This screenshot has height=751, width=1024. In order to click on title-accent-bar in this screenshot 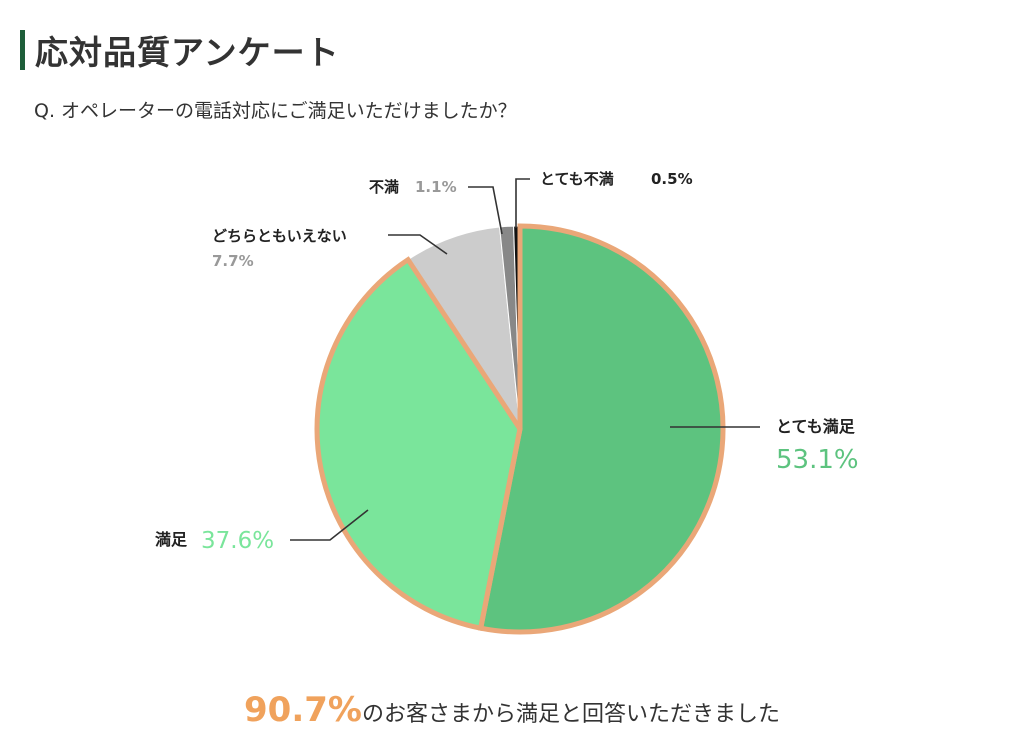, I will do `click(22, 50)`.